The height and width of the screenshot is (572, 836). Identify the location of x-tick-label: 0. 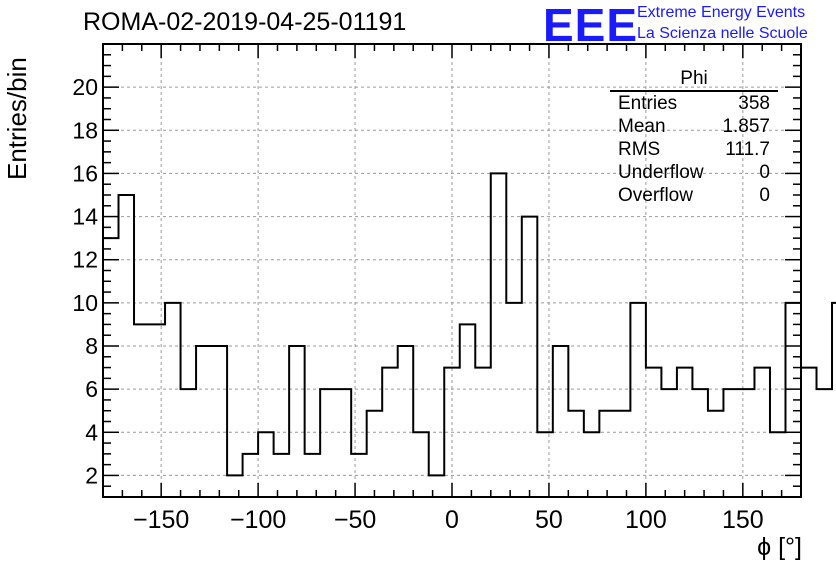
(452, 520).